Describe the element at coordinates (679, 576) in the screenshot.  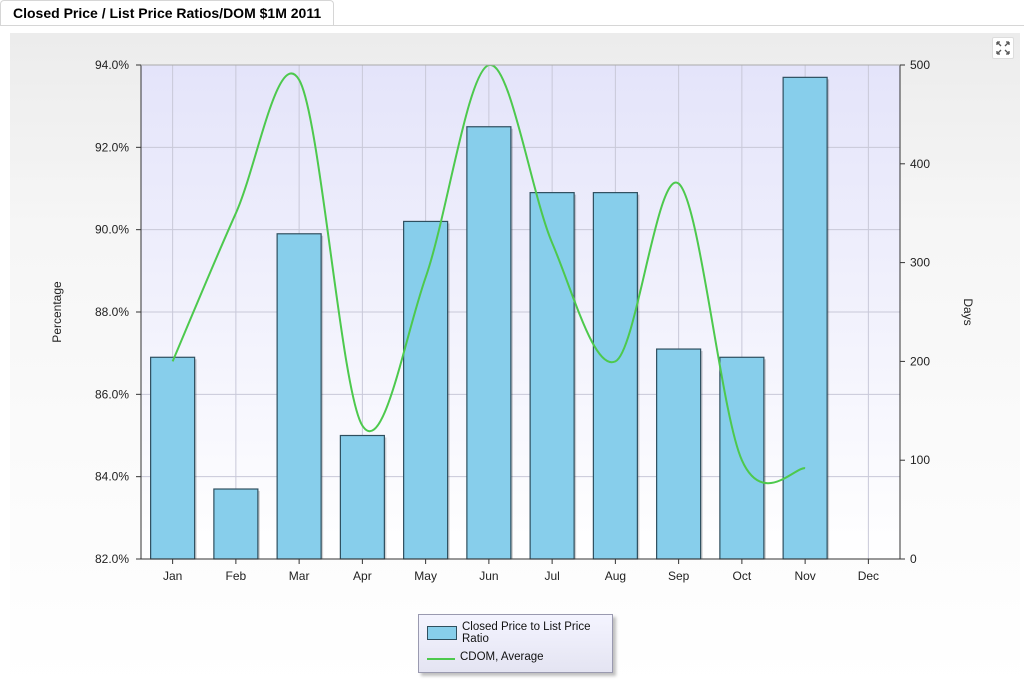
I see `x-tick-label: Sep` at that location.